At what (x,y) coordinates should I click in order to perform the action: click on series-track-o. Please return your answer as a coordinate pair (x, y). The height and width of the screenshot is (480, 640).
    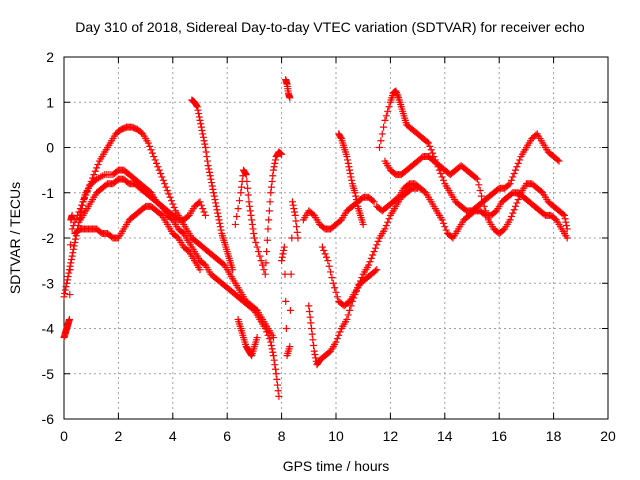
    Looking at the image, I should click on (476, 195).